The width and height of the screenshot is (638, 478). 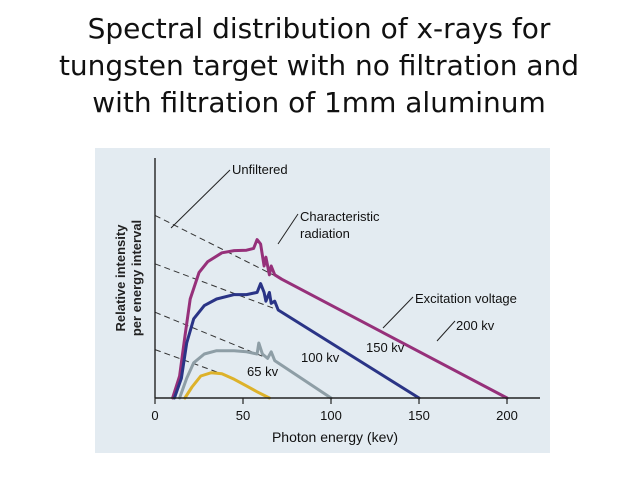 I want to click on x-tick-label-50: 50, so click(x=243, y=415).